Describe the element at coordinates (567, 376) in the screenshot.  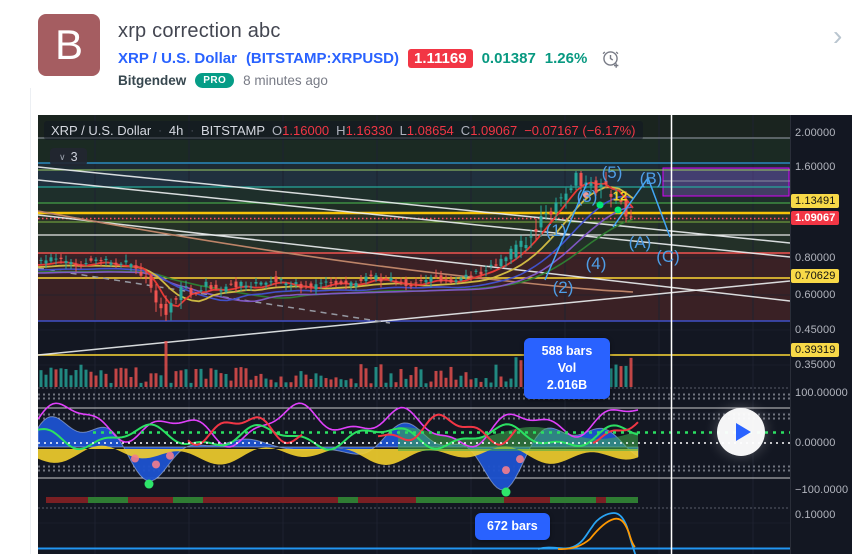
I see `volume-readout: Vol 2.016B` at that location.